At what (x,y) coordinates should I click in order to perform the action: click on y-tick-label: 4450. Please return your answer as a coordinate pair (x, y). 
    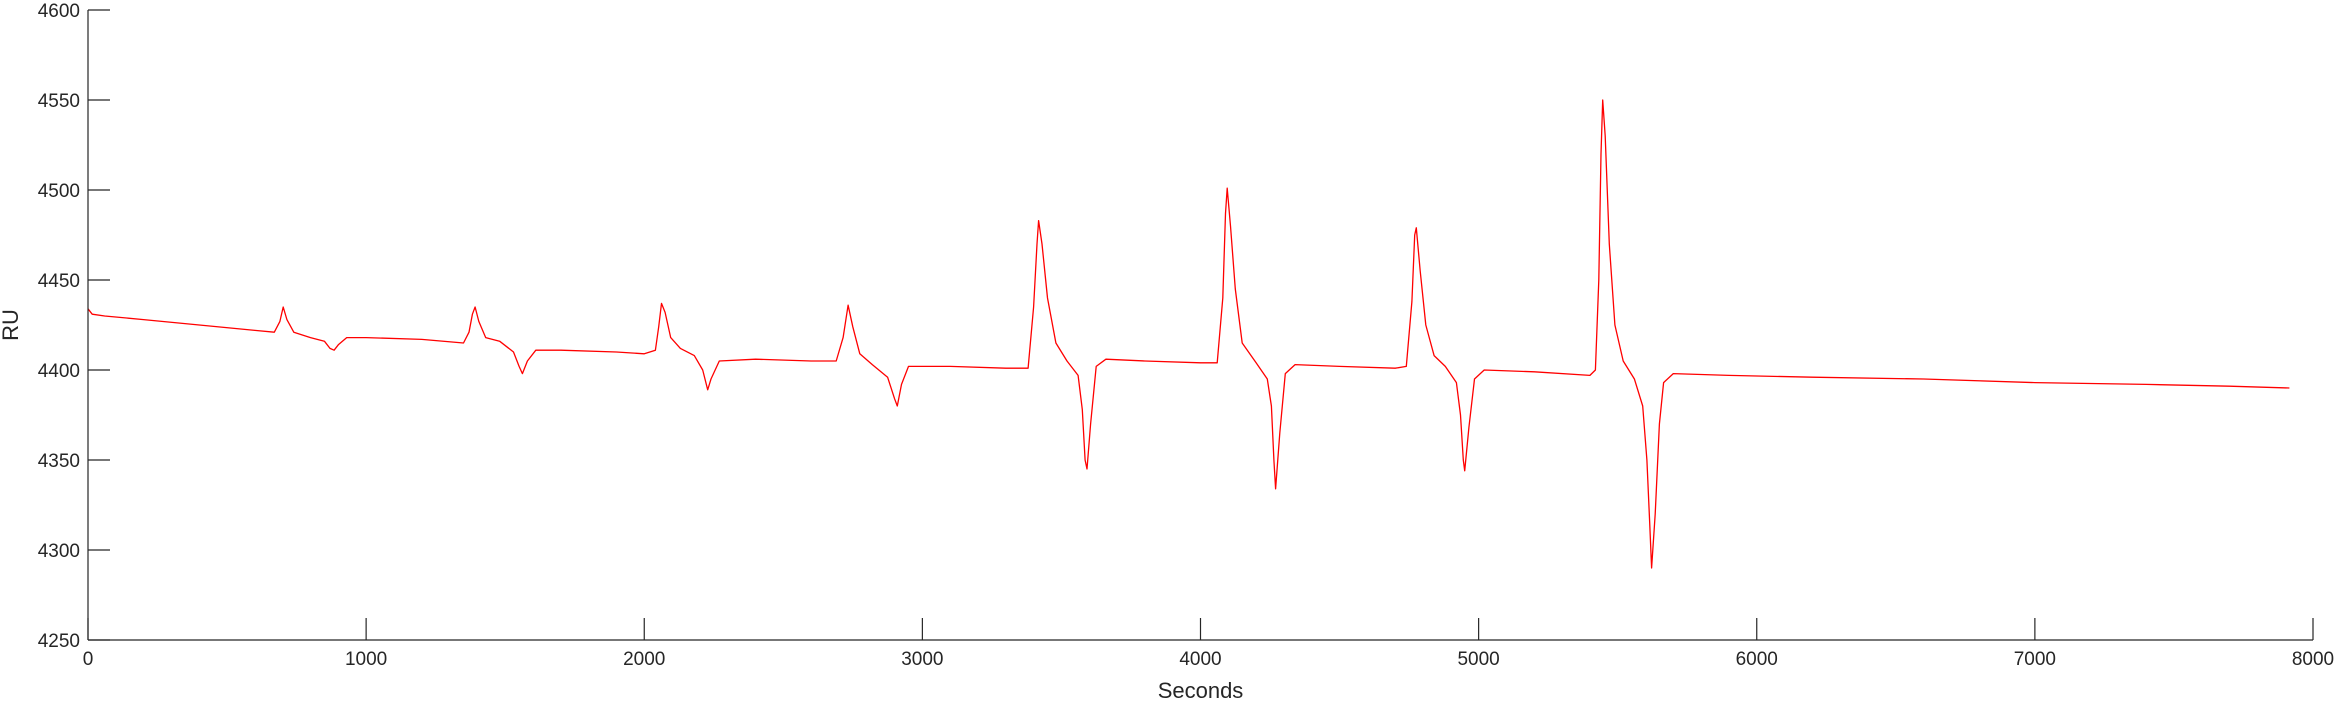
    Looking at the image, I should click on (59, 281).